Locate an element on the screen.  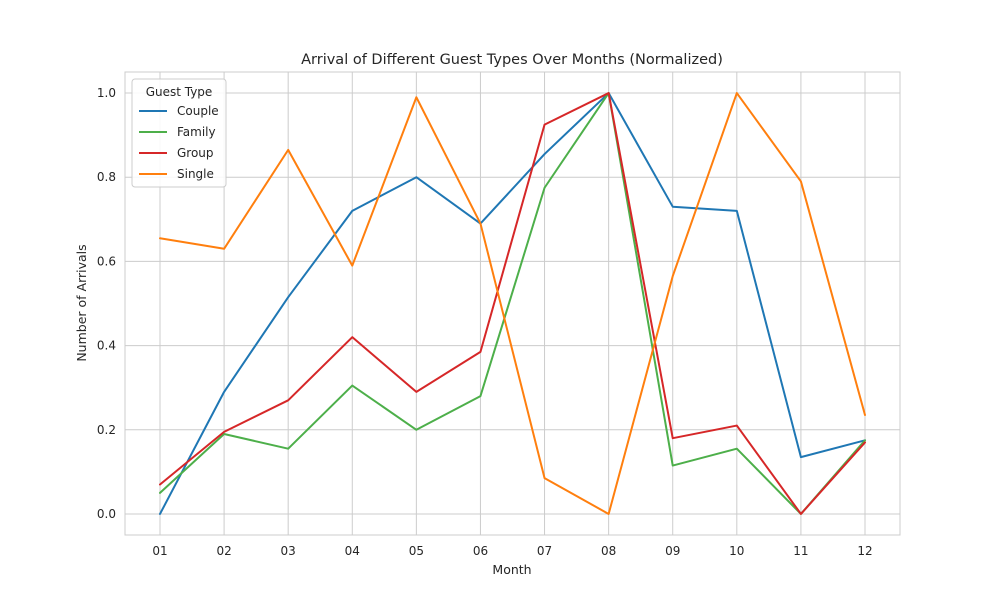
legend: Guest Type Couple Family Group Single is located at coordinates (179, 133).